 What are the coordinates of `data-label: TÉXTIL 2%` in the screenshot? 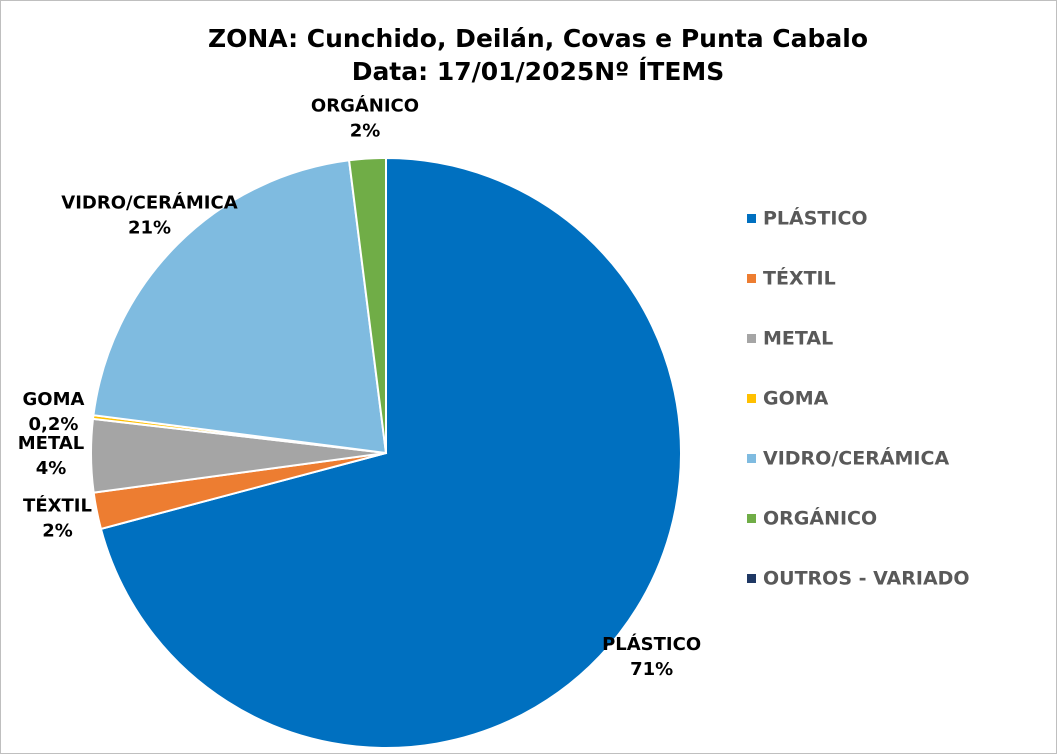 It's located at (57, 518).